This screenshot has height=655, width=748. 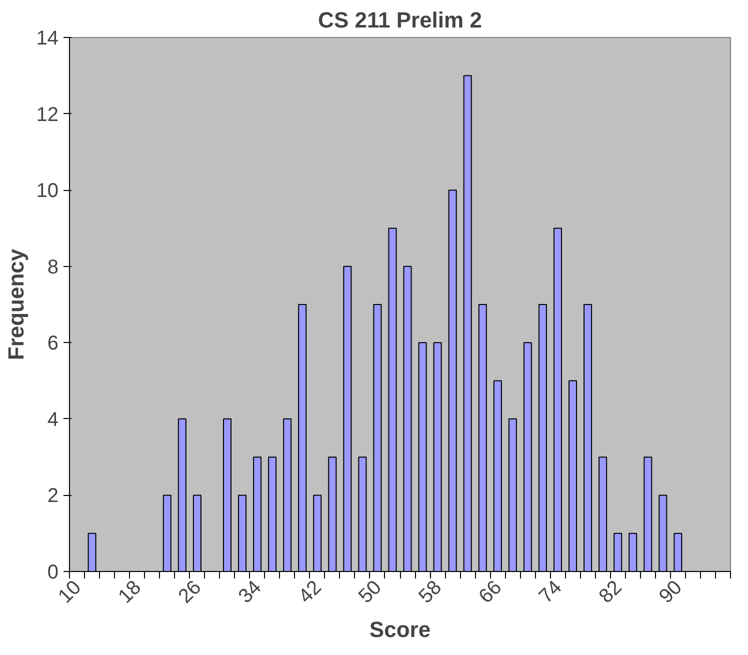 What do you see at coordinates (52, 496) in the screenshot?
I see `y-tick-label: 2` at bounding box center [52, 496].